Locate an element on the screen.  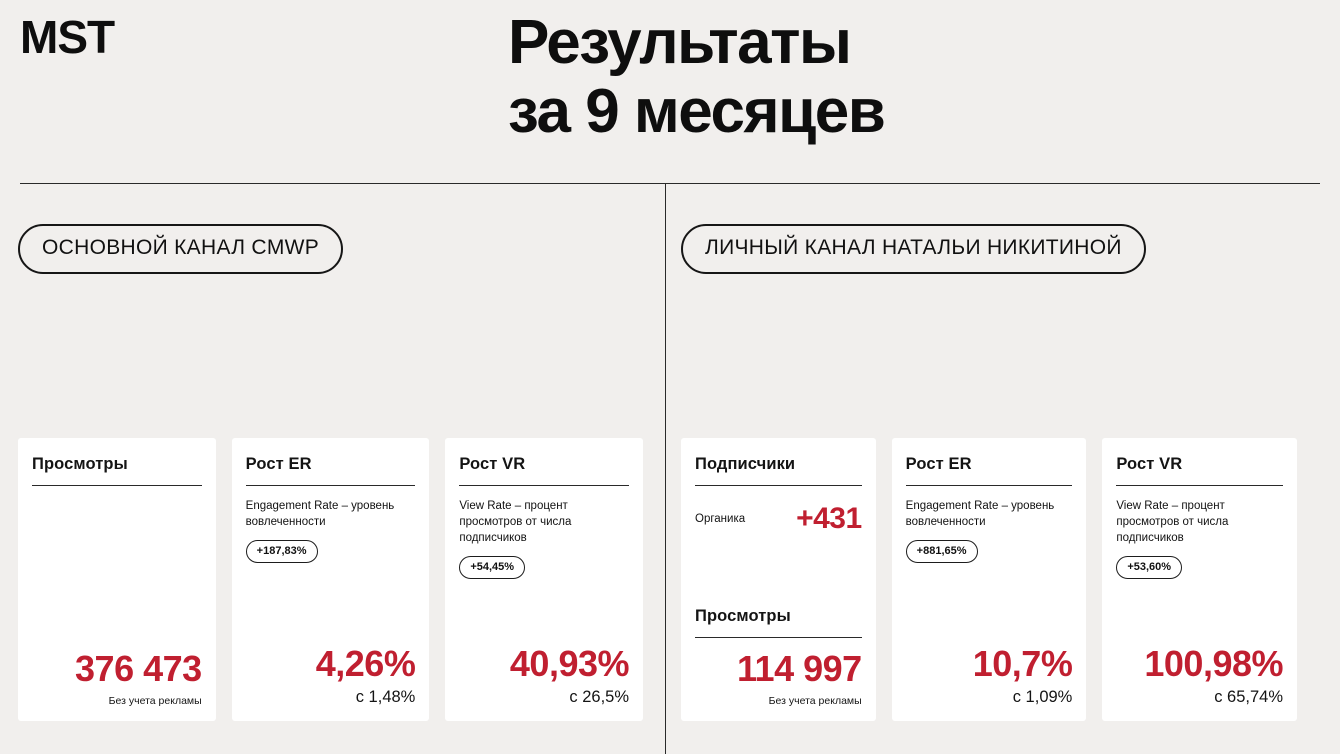
mst-logo: MST is located at coordinates (67, 37).